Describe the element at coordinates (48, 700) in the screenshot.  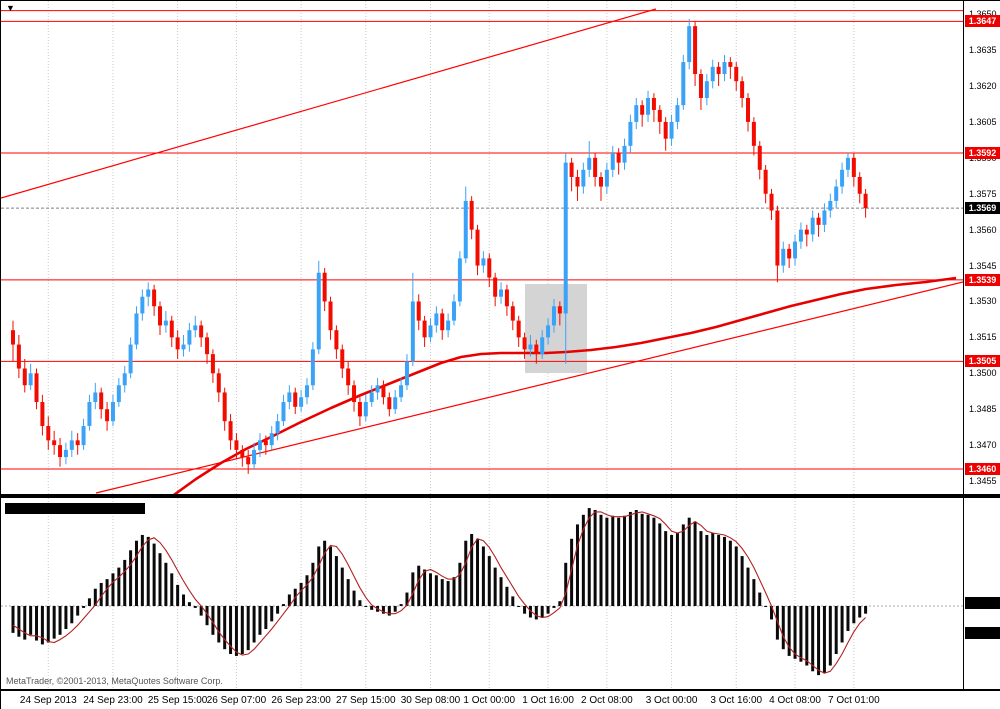
I see `time-axis-label: 24 Sep 2013` at that location.